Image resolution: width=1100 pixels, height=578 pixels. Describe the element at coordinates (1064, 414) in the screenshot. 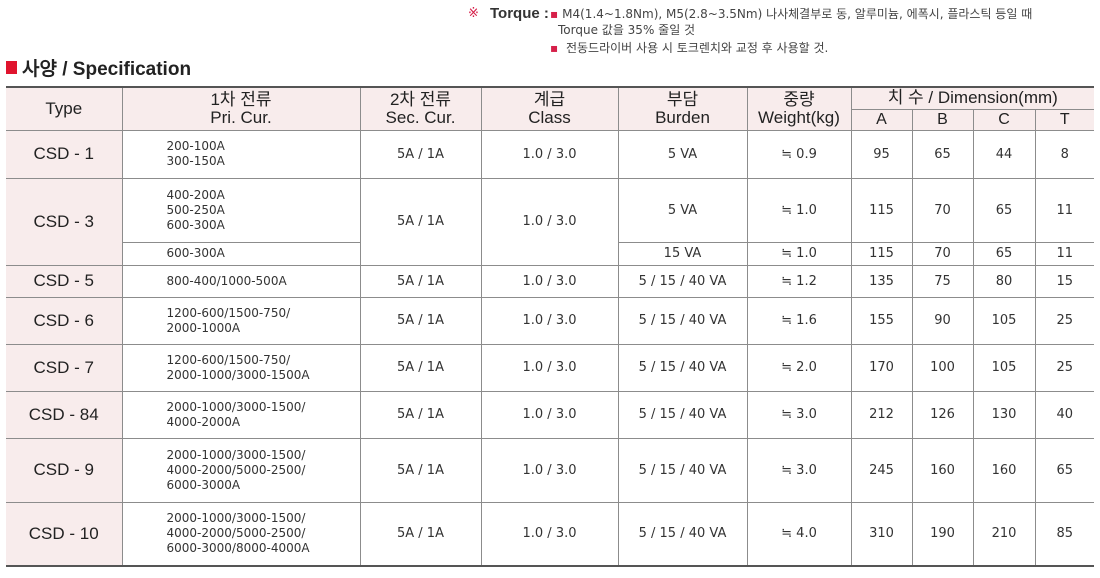

I see `dim-t-cell: 40` at that location.